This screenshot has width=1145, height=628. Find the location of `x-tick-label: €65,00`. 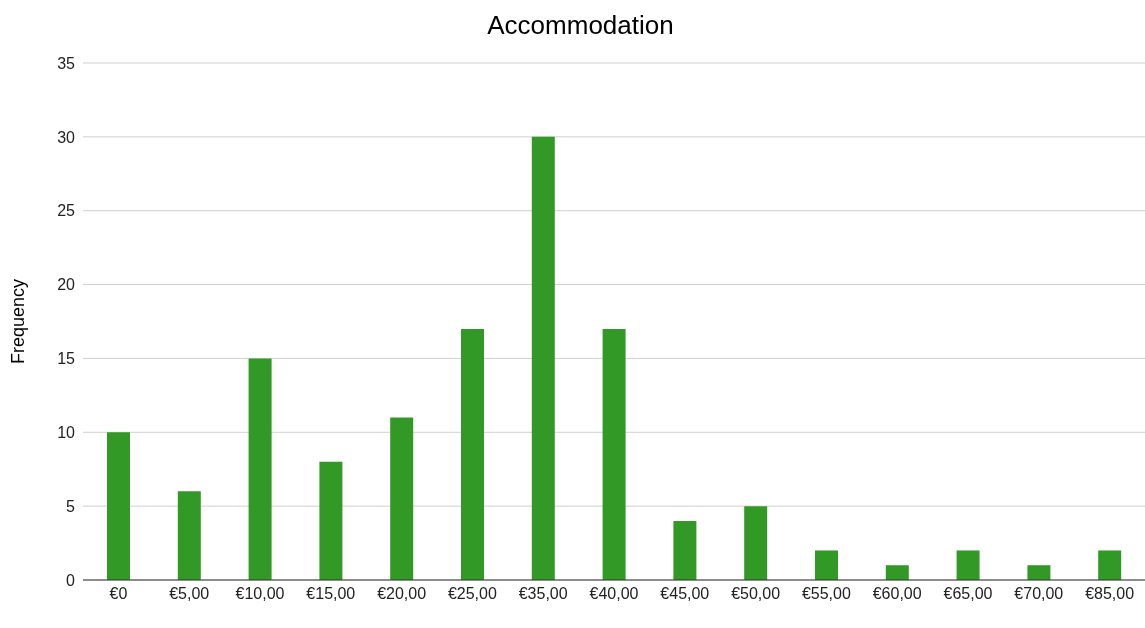

x-tick-label: €65,00 is located at coordinates (968, 594).